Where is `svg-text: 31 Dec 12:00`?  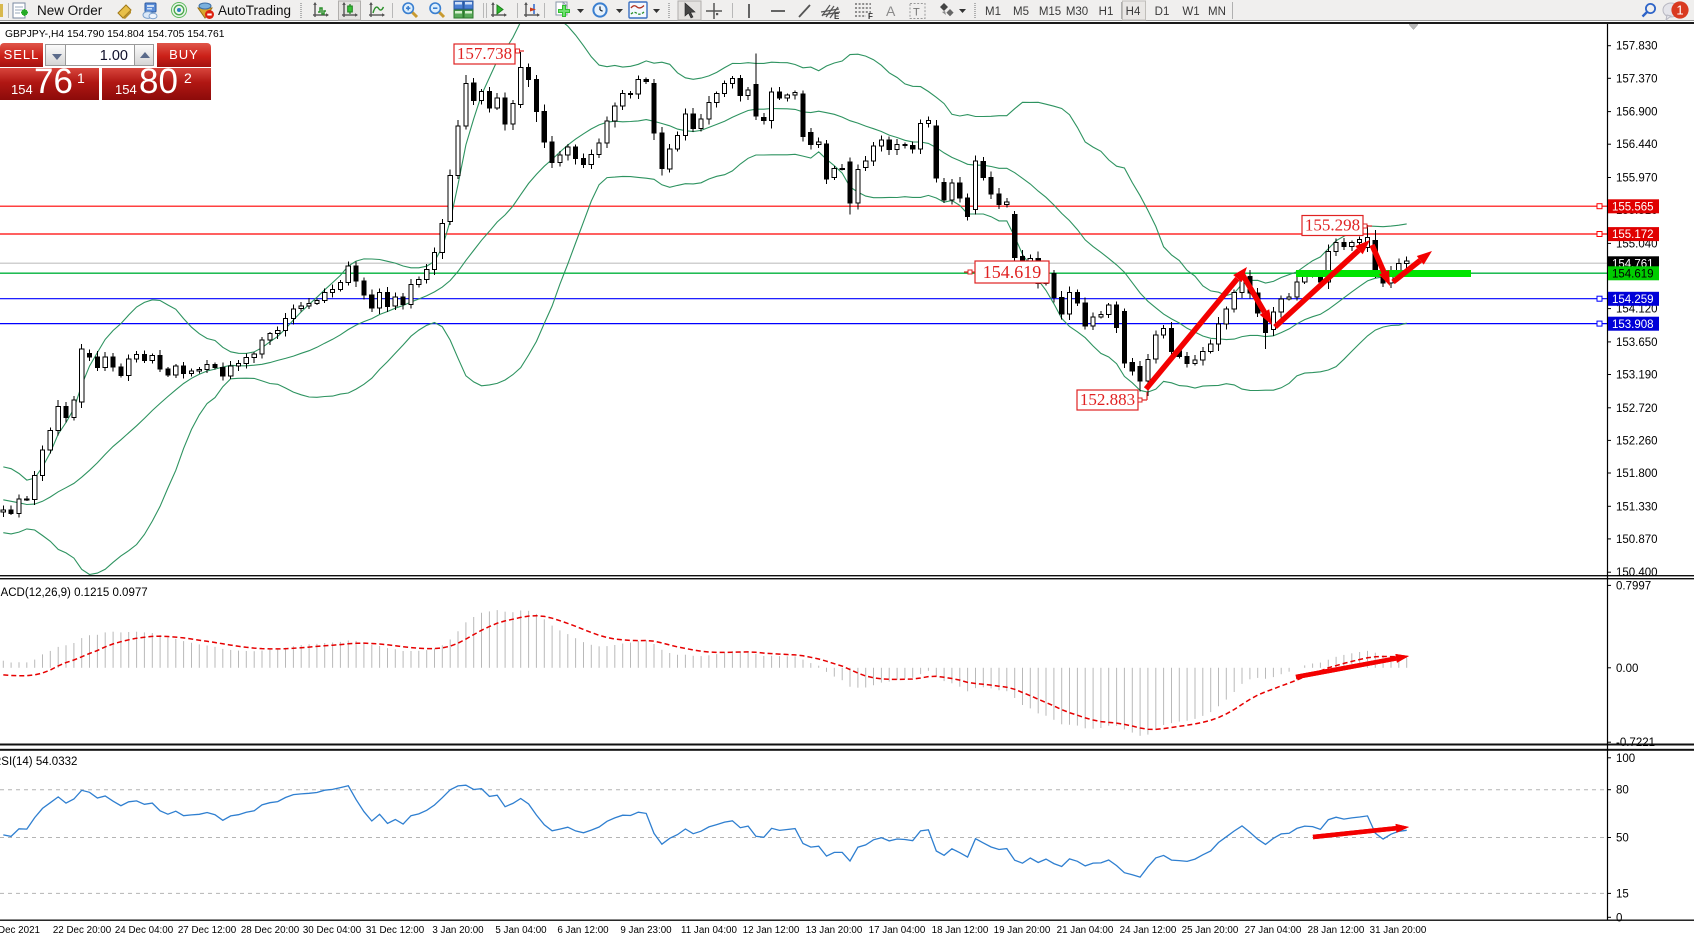
svg-text: 31 Dec 12:00 is located at coordinates (395, 930).